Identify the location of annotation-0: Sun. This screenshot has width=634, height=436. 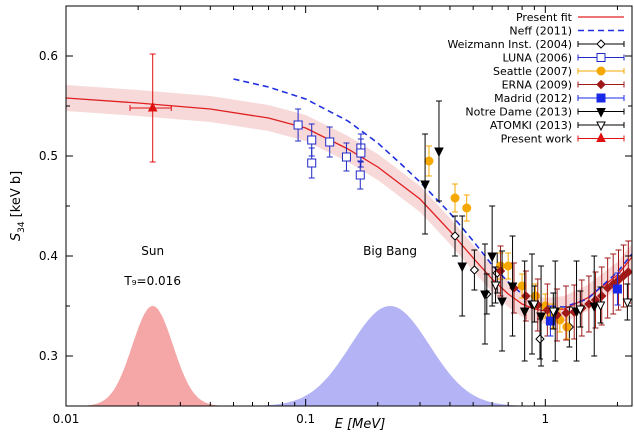
(152, 251).